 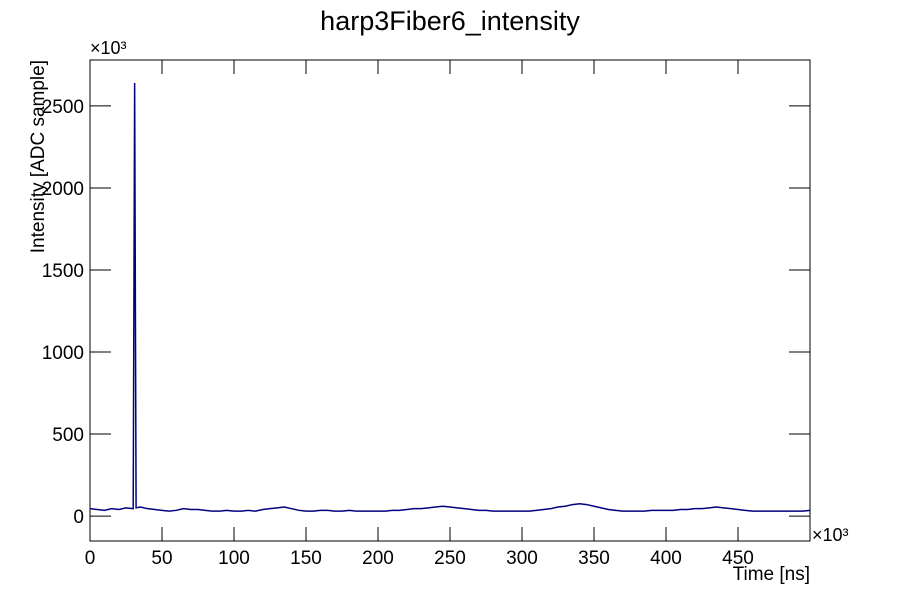 I want to click on y-multiplier: ×10³, so click(x=108, y=48).